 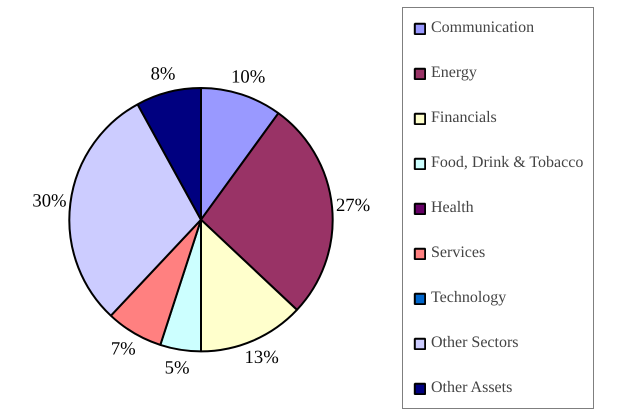 I want to click on legend-label: Technology, so click(x=468, y=298).